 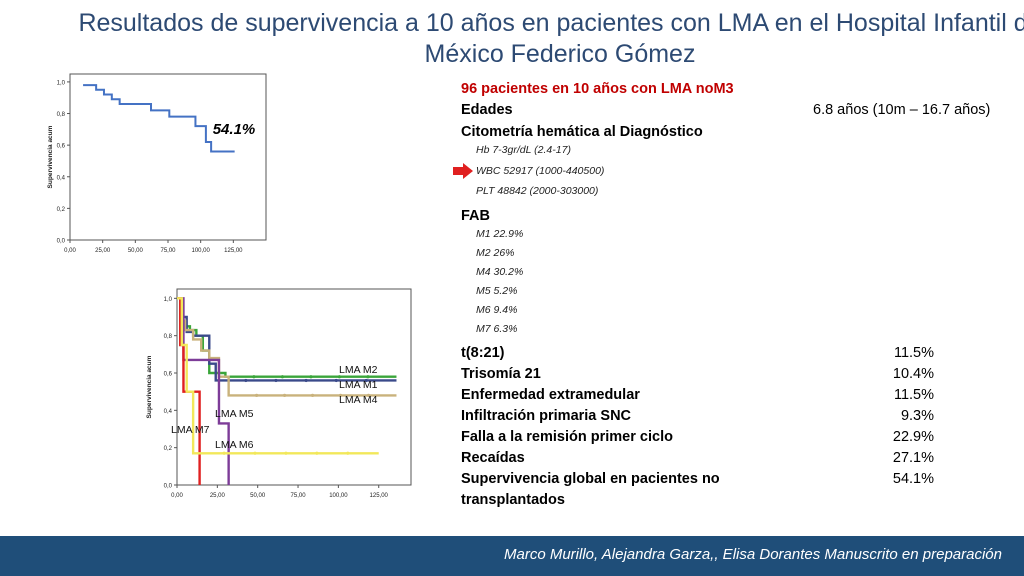 I want to click on headline: 96 pacientes en 10 años con LMA noM3, so click(x=597, y=89).